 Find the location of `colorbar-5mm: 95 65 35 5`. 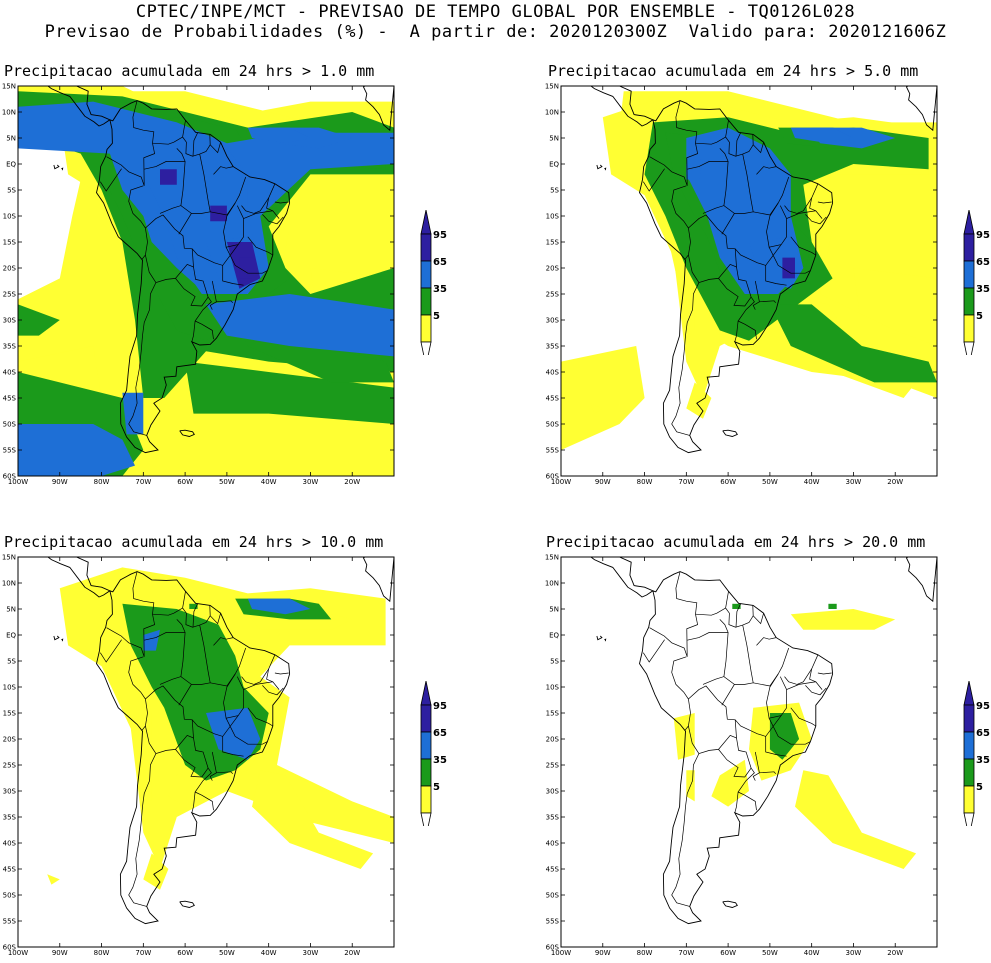

colorbar-5mm: 95 65 35 5 is located at coordinates (976, 288).